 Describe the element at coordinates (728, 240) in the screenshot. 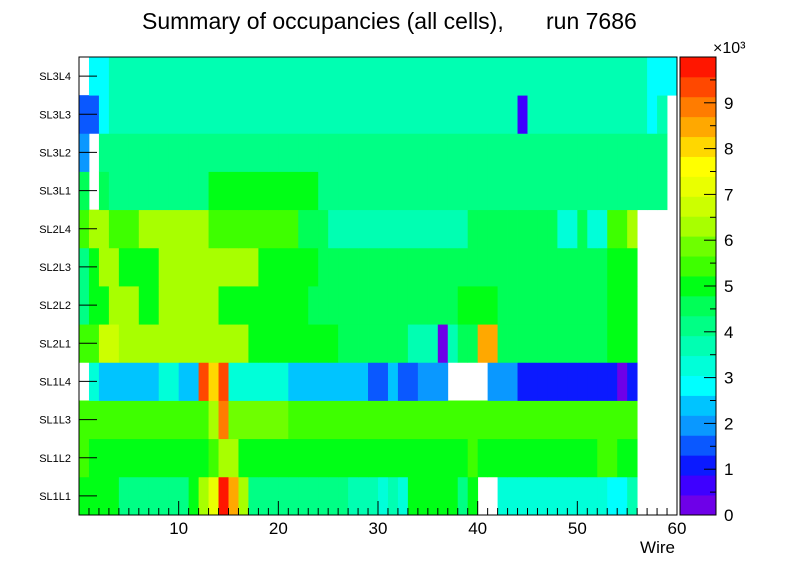

I see `color-tick-label: 6` at that location.